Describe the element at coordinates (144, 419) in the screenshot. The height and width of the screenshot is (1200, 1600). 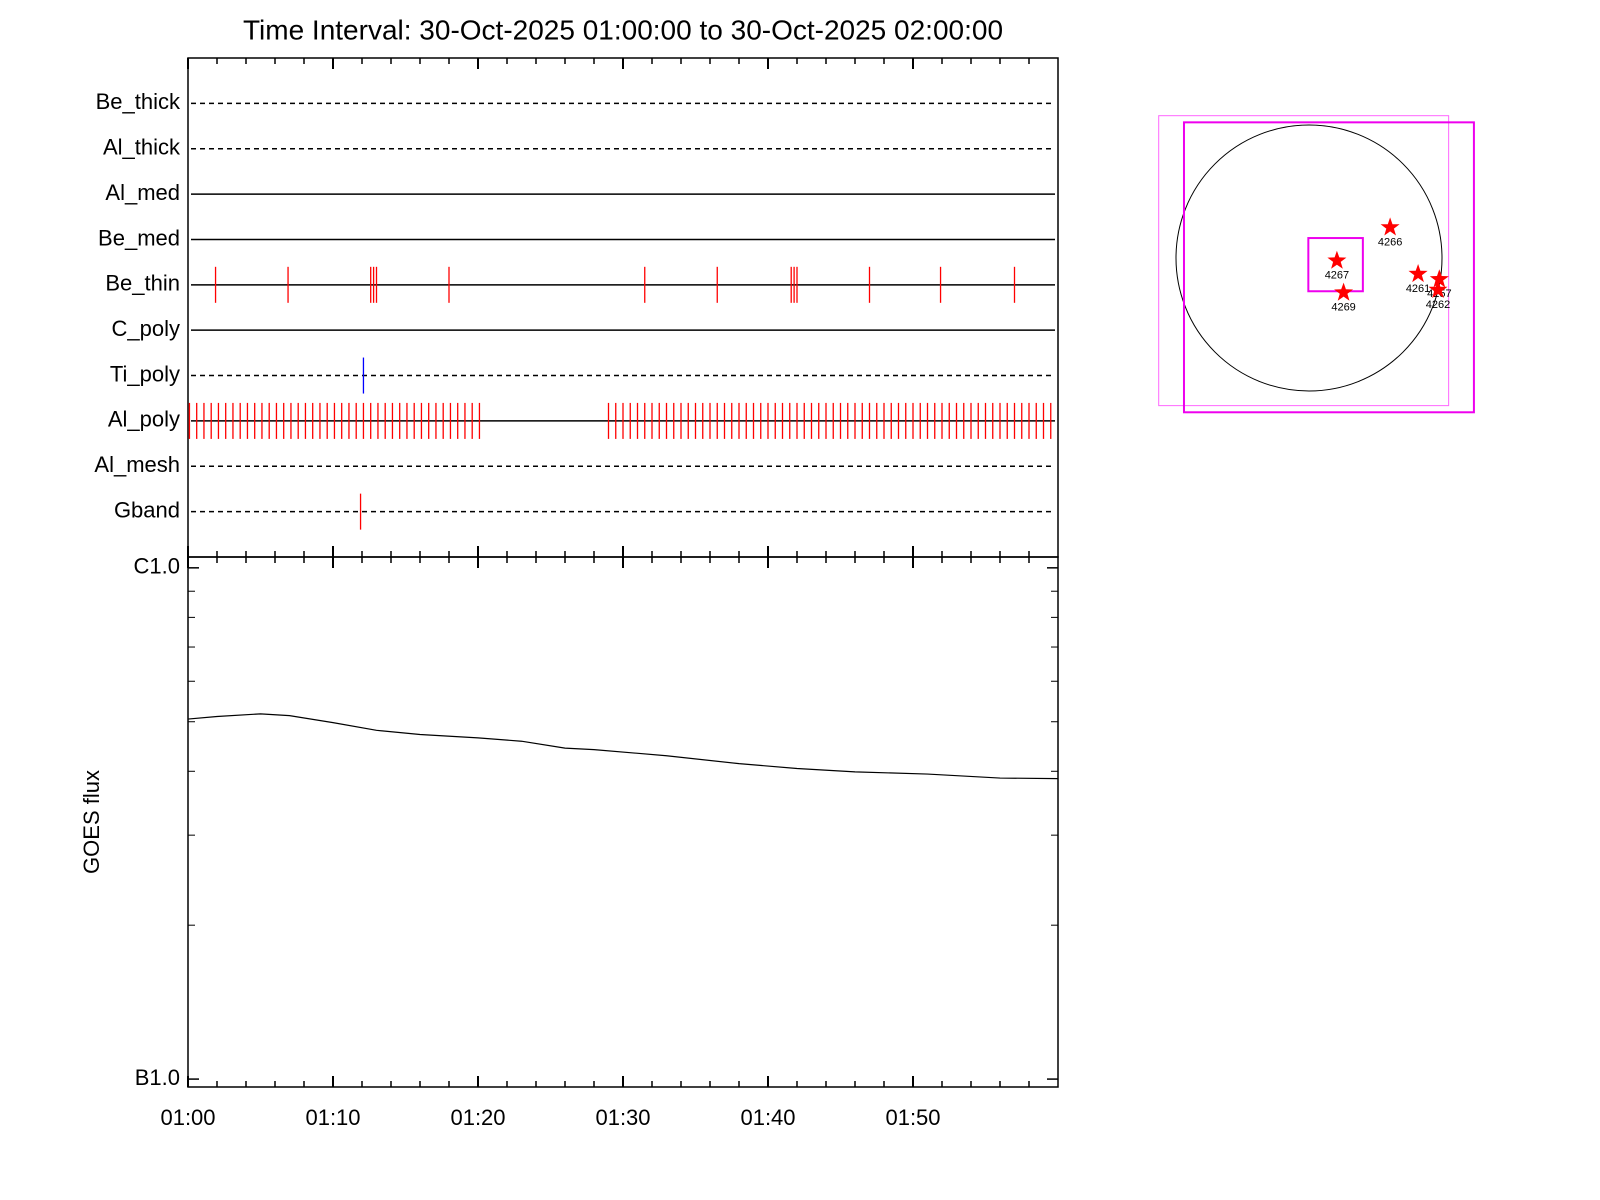
I see `row-label: Al_poly` at that location.